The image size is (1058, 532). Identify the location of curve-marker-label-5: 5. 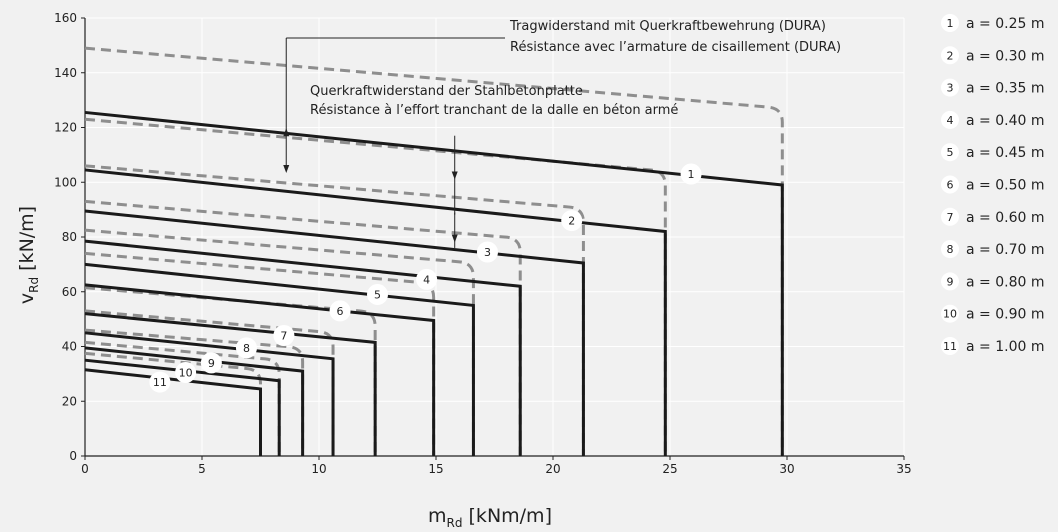
(377, 294).